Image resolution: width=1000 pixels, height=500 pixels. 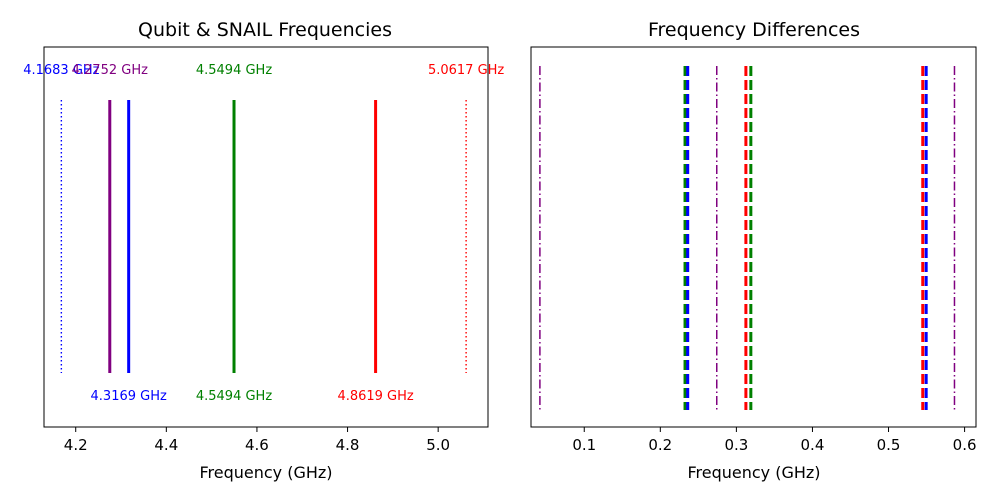 I want to click on x-tick-label: 0.4, so click(x=813, y=445).